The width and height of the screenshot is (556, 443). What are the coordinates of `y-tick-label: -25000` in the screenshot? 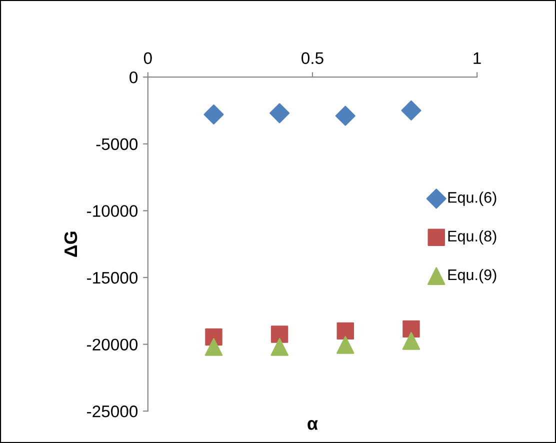 It's located at (112, 412).